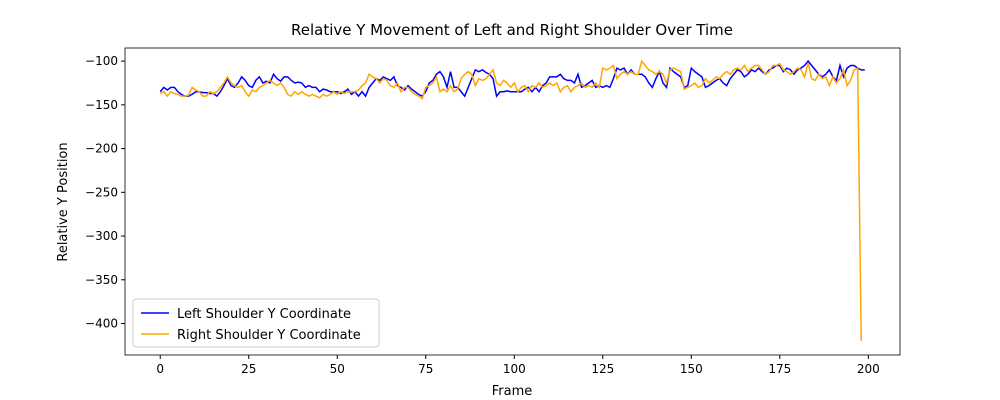 This screenshot has width=1000, height=400. Describe the element at coordinates (101, 324) in the screenshot. I see `y-tick-label: −400` at that location.